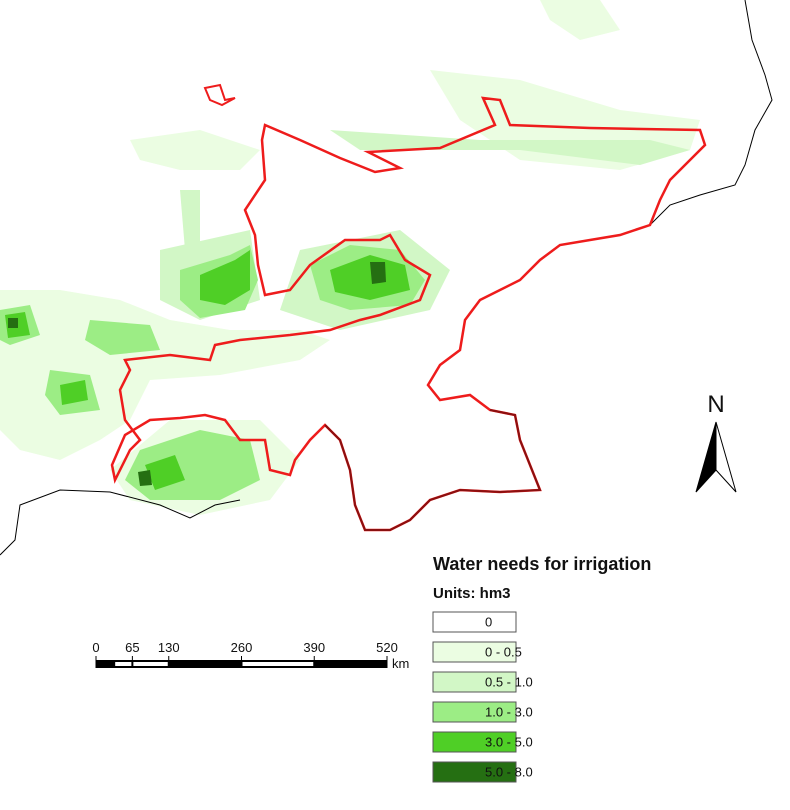  What do you see at coordinates (472, 593) in the screenshot?
I see `legend-units: Units: hm3` at bounding box center [472, 593].